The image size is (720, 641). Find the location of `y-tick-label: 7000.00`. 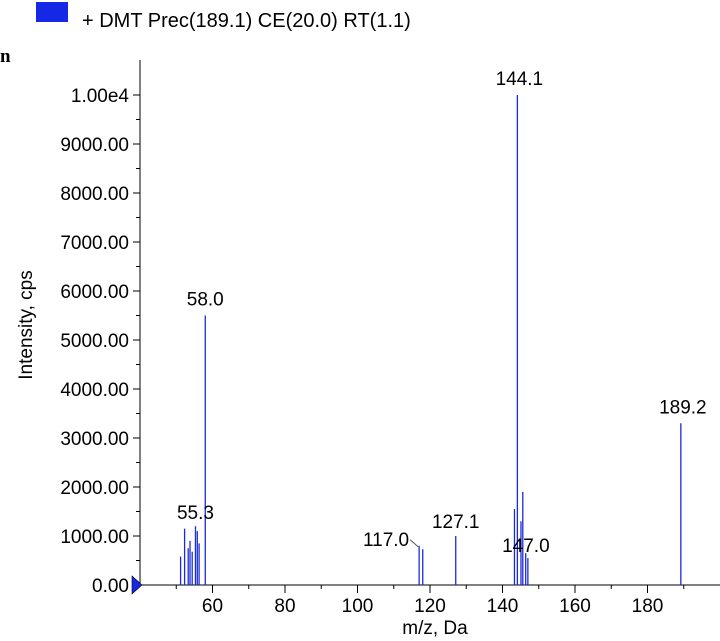

y-tick-label: 7000.00 is located at coordinates (94, 243).